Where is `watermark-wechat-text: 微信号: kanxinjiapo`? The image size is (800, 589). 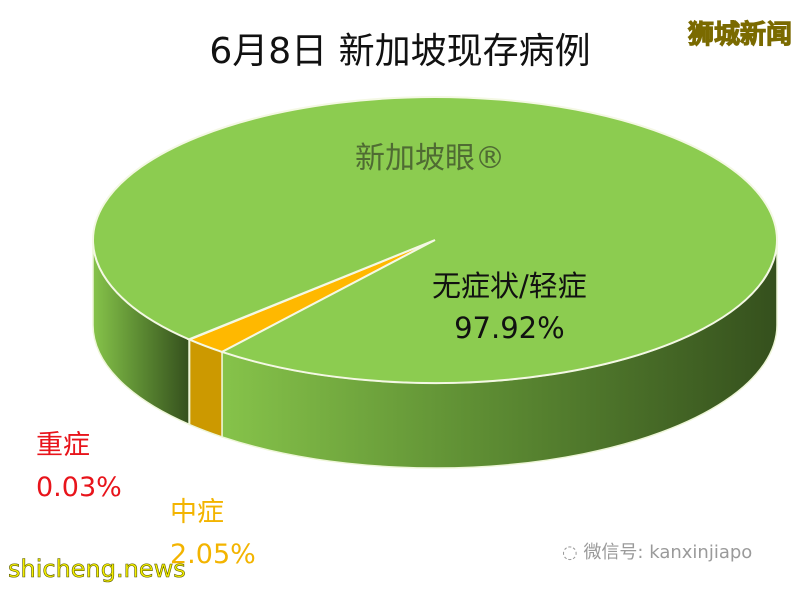 watermark-wechat-text: 微信号: kanxinjiapo is located at coordinates (668, 552).